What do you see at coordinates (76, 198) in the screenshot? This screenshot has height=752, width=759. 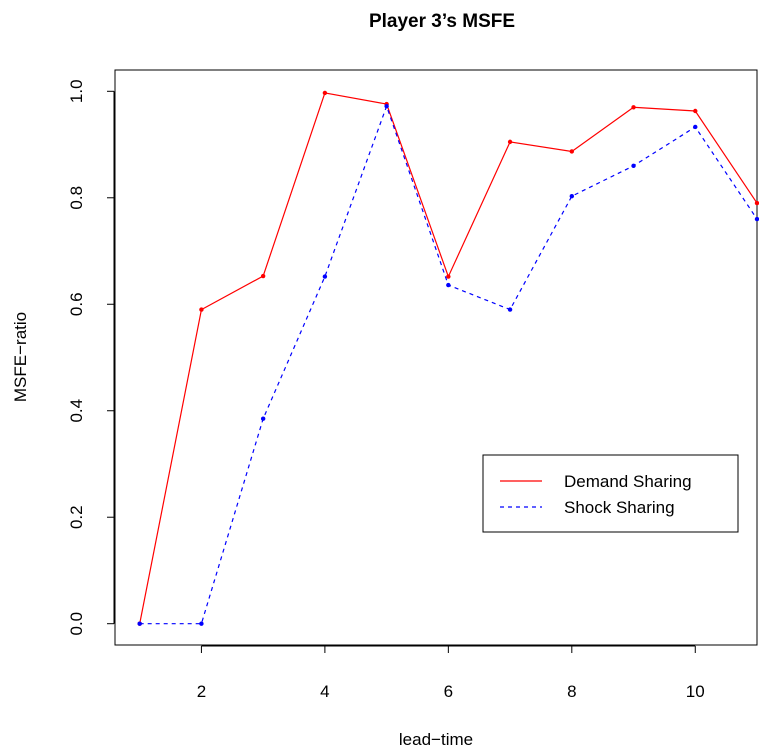 I see `y-tick-label: 0.8` at bounding box center [76, 198].